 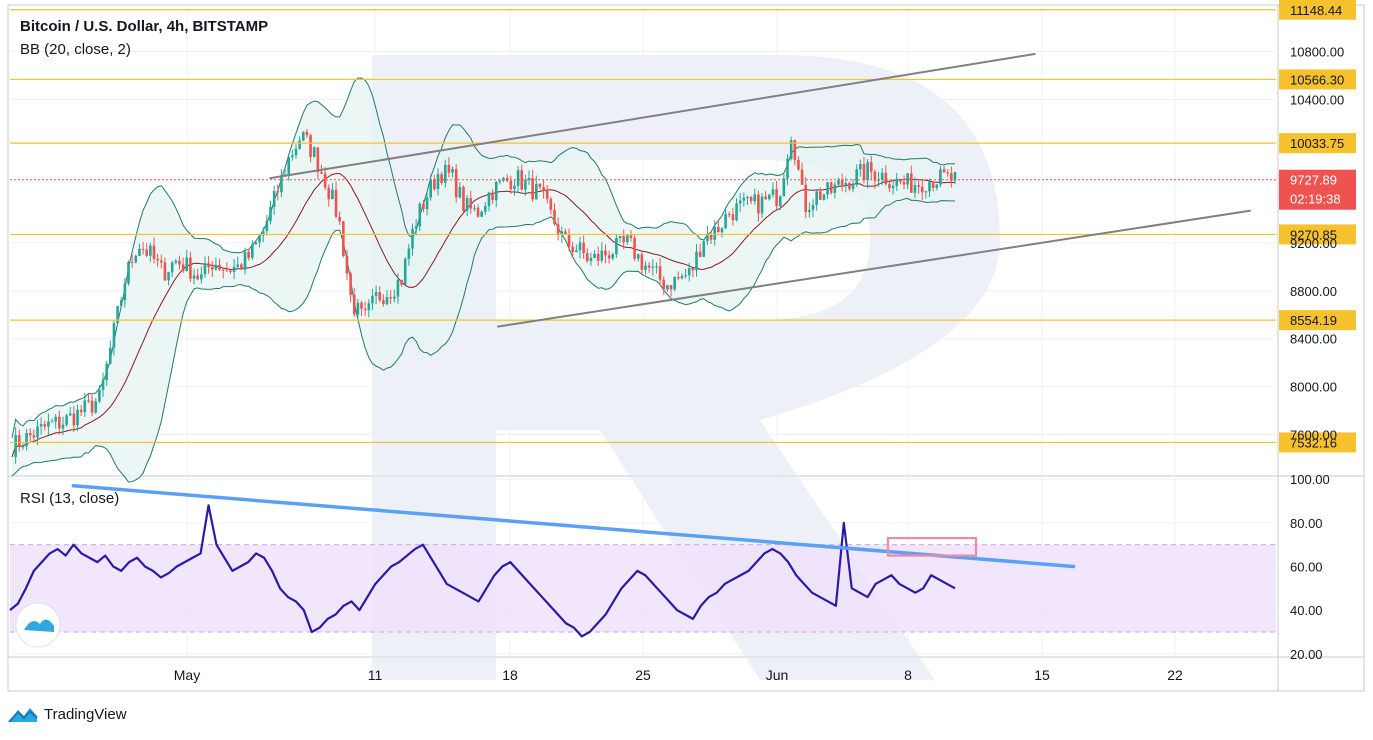 I want to click on level-value: 10033.75, so click(x=1317, y=143).